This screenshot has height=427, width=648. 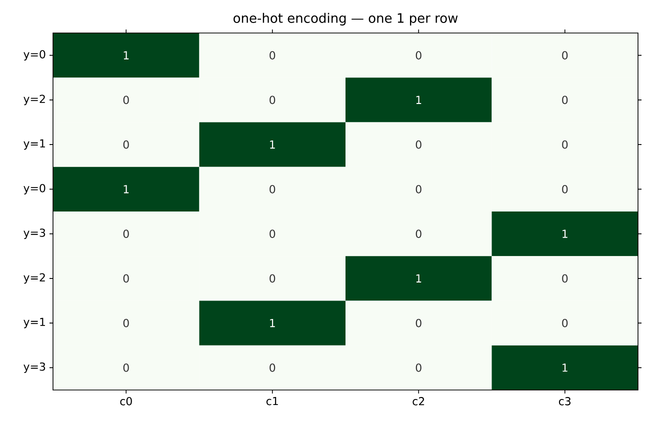 I want to click on x-tick-label: c0, so click(x=126, y=401).